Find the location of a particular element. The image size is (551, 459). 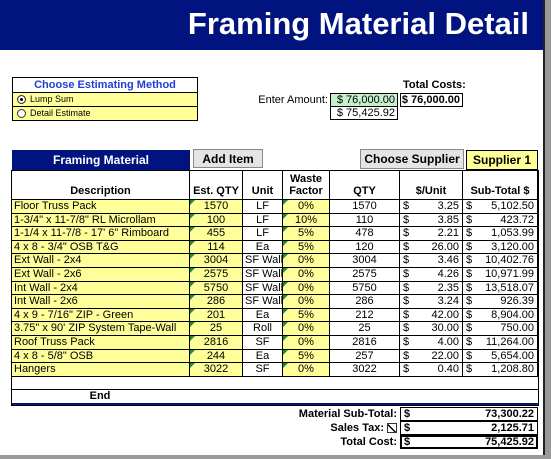

table-cell: Int Wall - 2x4 is located at coordinates (101, 288).